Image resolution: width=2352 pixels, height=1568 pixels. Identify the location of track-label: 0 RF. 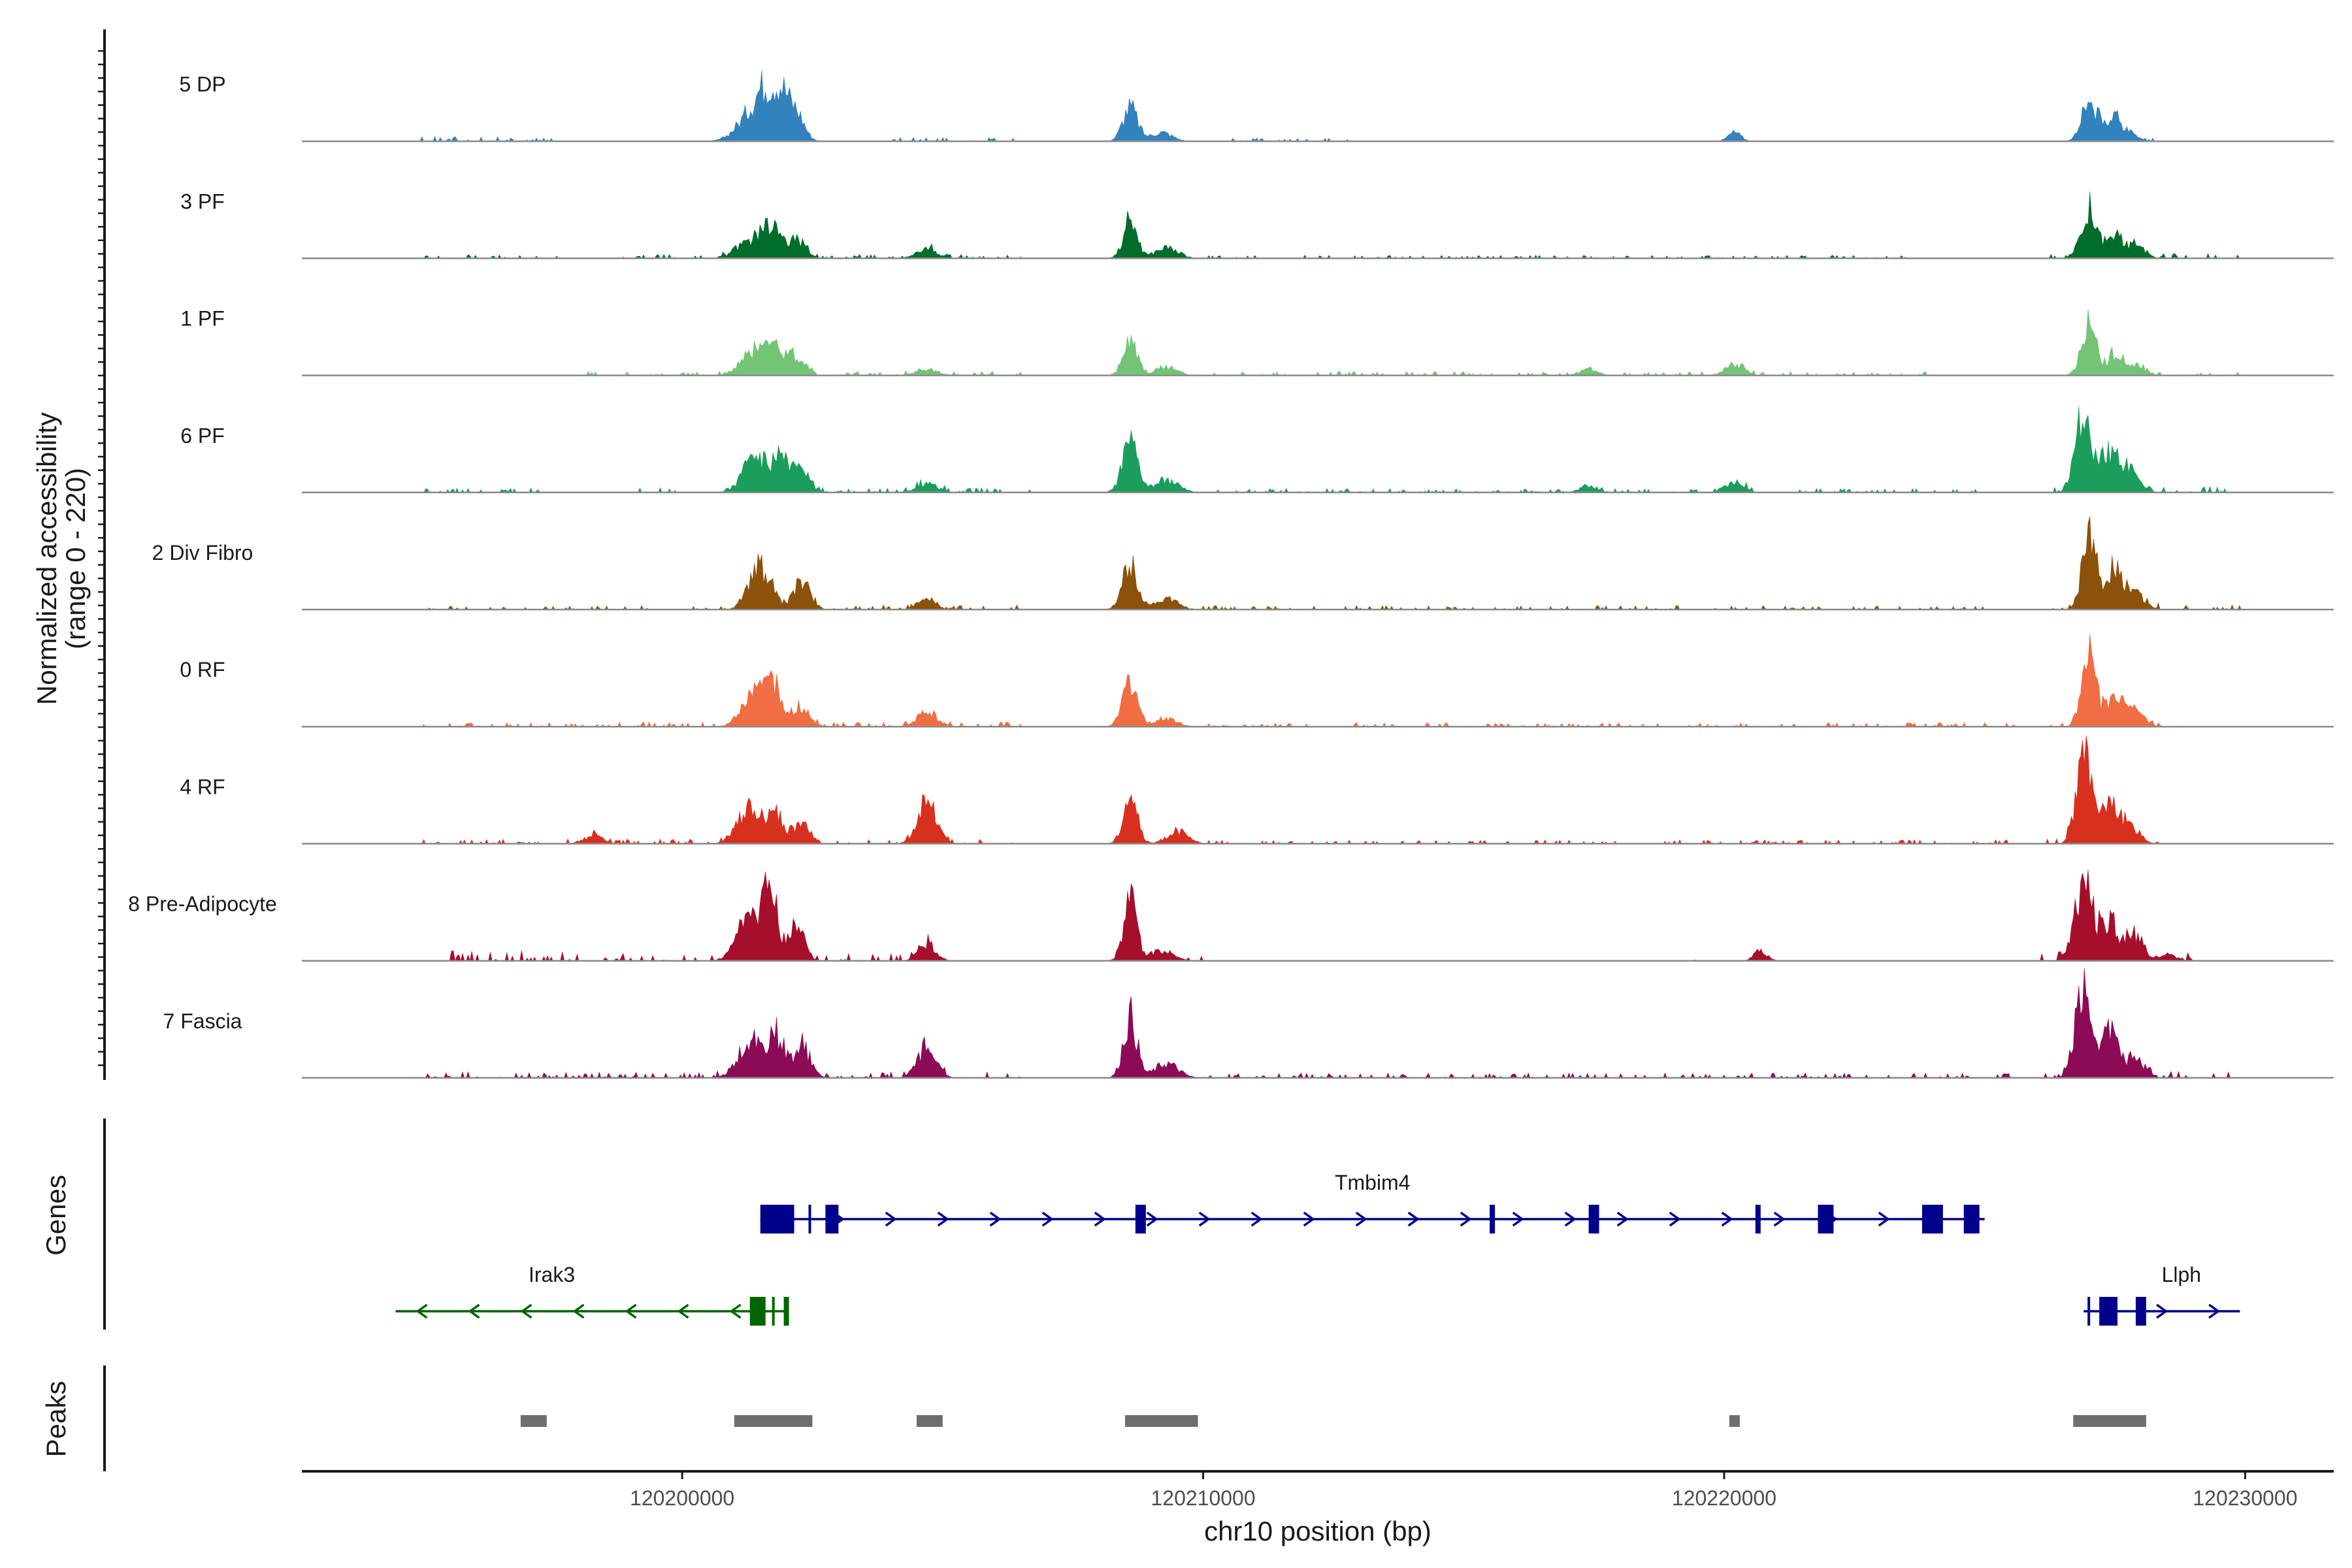
(202, 669).